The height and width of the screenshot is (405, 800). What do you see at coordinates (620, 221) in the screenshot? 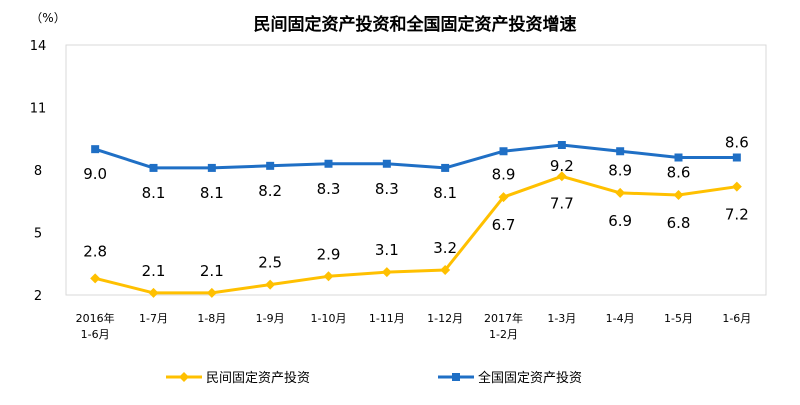
I see `data-label: 6.9` at bounding box center [620, 221].